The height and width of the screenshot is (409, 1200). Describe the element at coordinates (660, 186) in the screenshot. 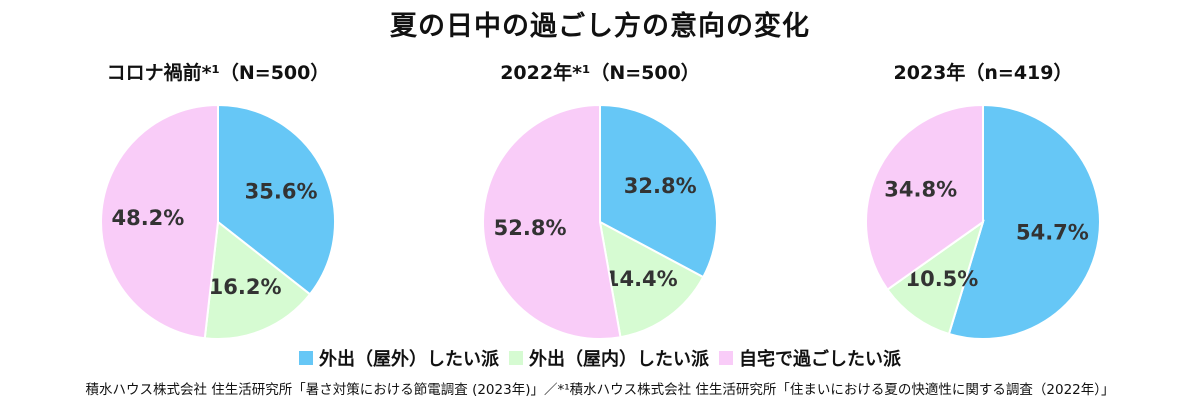

I see `pie-label-outdoor: 32.8%` at that location.